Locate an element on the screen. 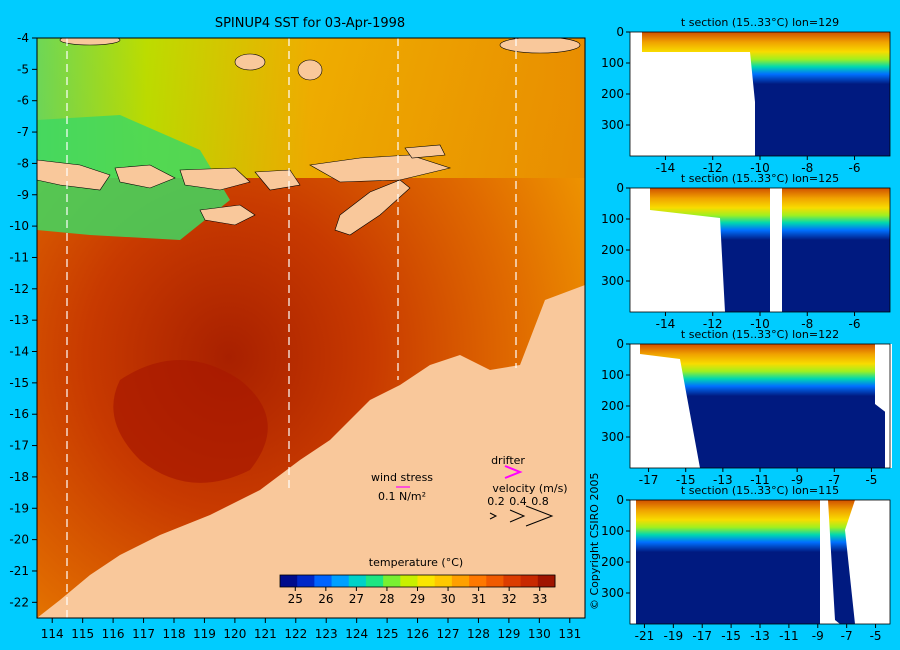 This screenshot has height=650, width=900. lon-tick-label: 131 is located at coordinates (569, 634).